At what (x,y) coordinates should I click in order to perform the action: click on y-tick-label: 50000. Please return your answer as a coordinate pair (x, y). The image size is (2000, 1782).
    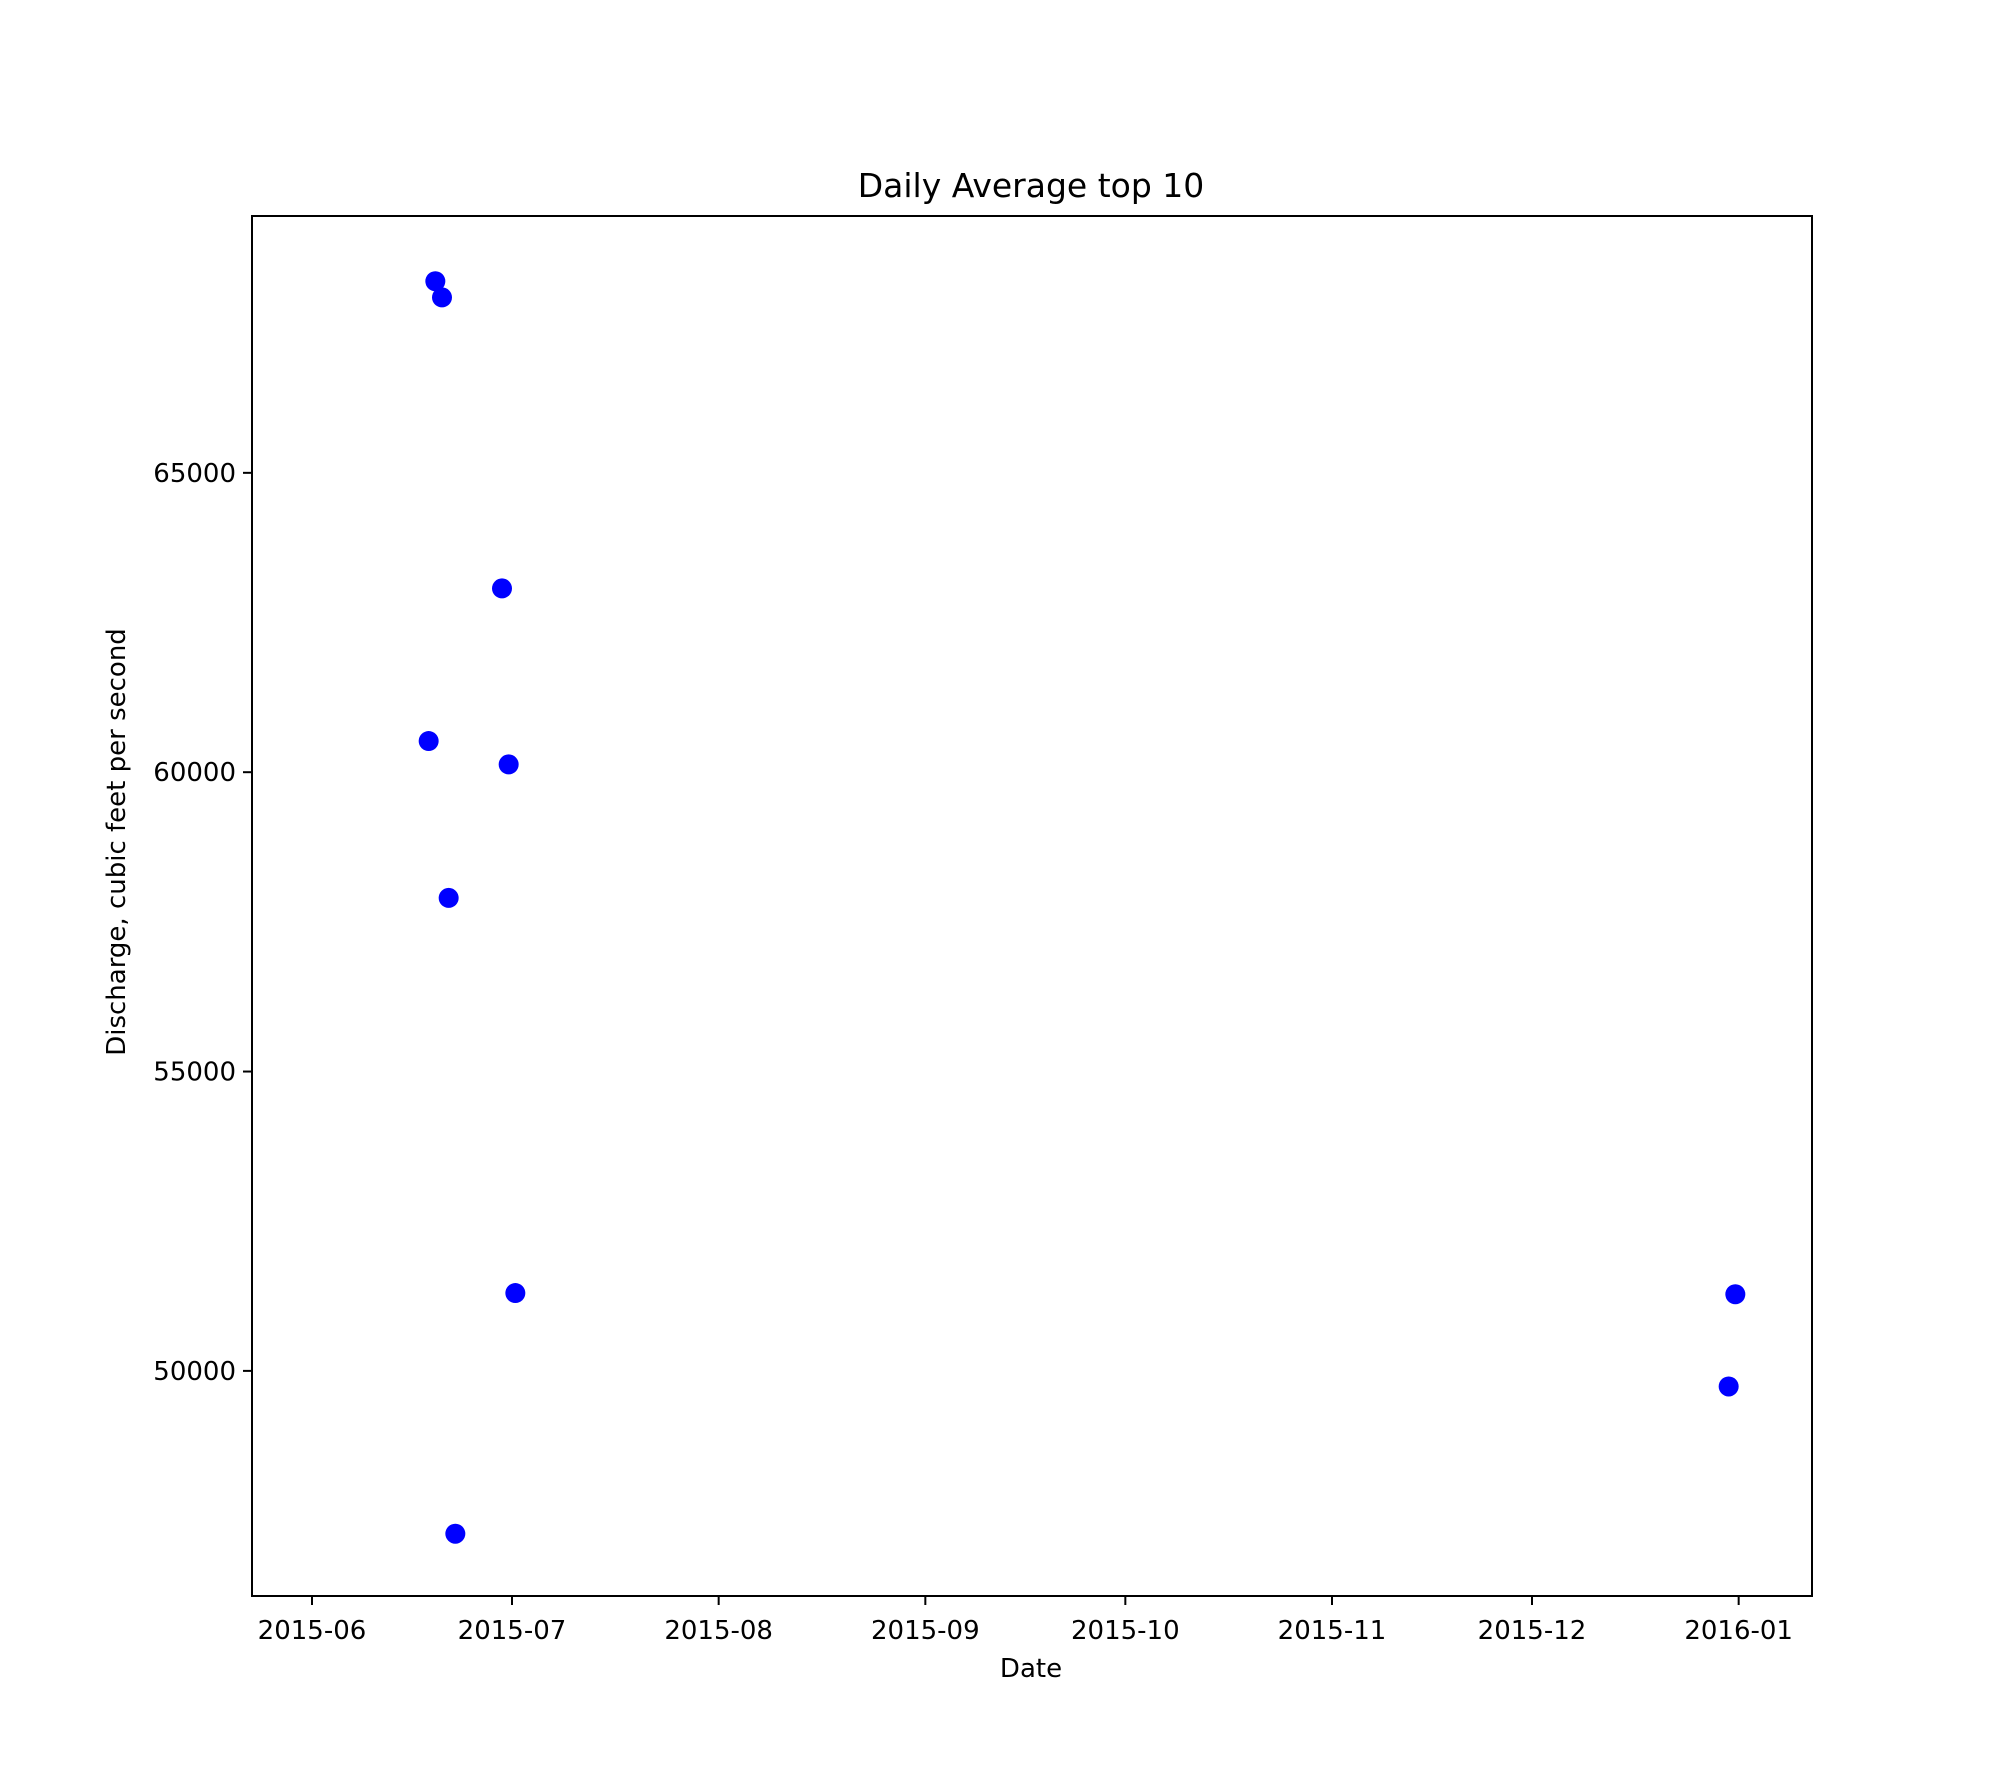
    Looking at the image, I should click on (194, 1372).